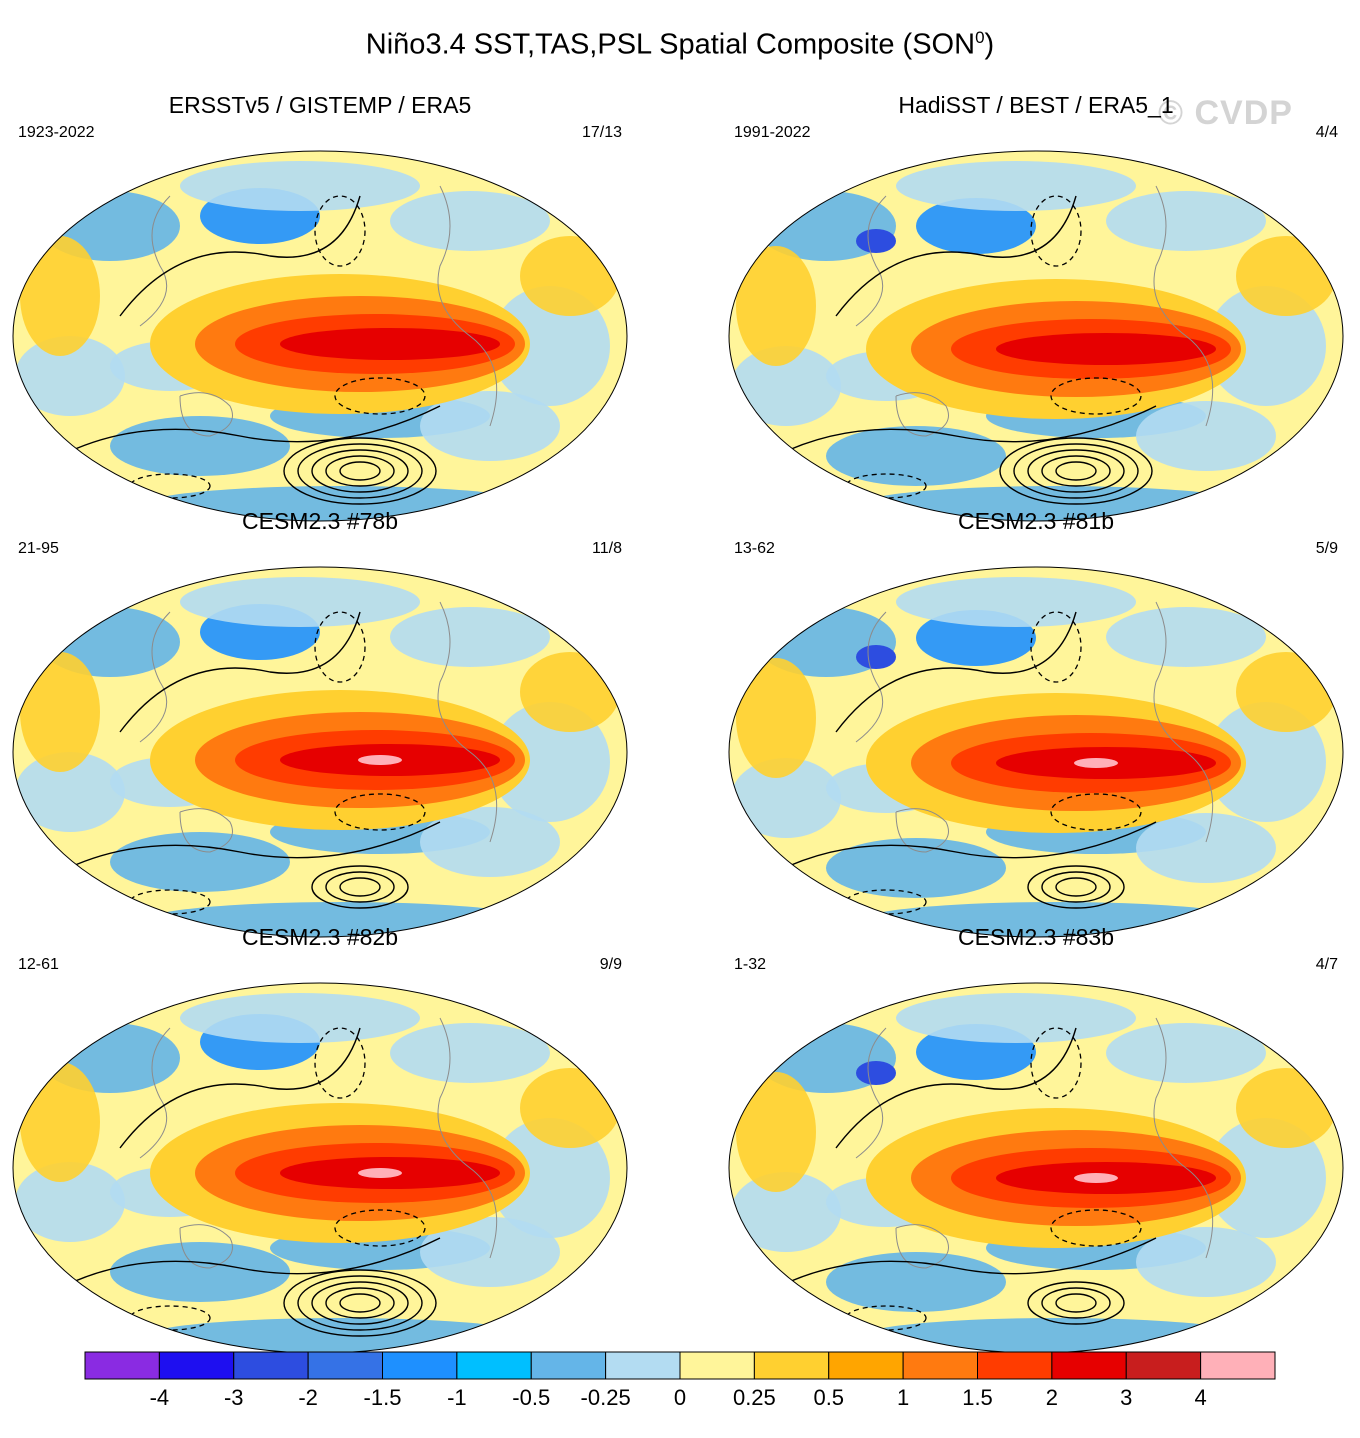 Image resolution: width=1360 pixels, height=1438 pixels. Describe the element at coordinates (680, 1397) in the screenshot. I see `colorbar-tick-label: 0` at that location.